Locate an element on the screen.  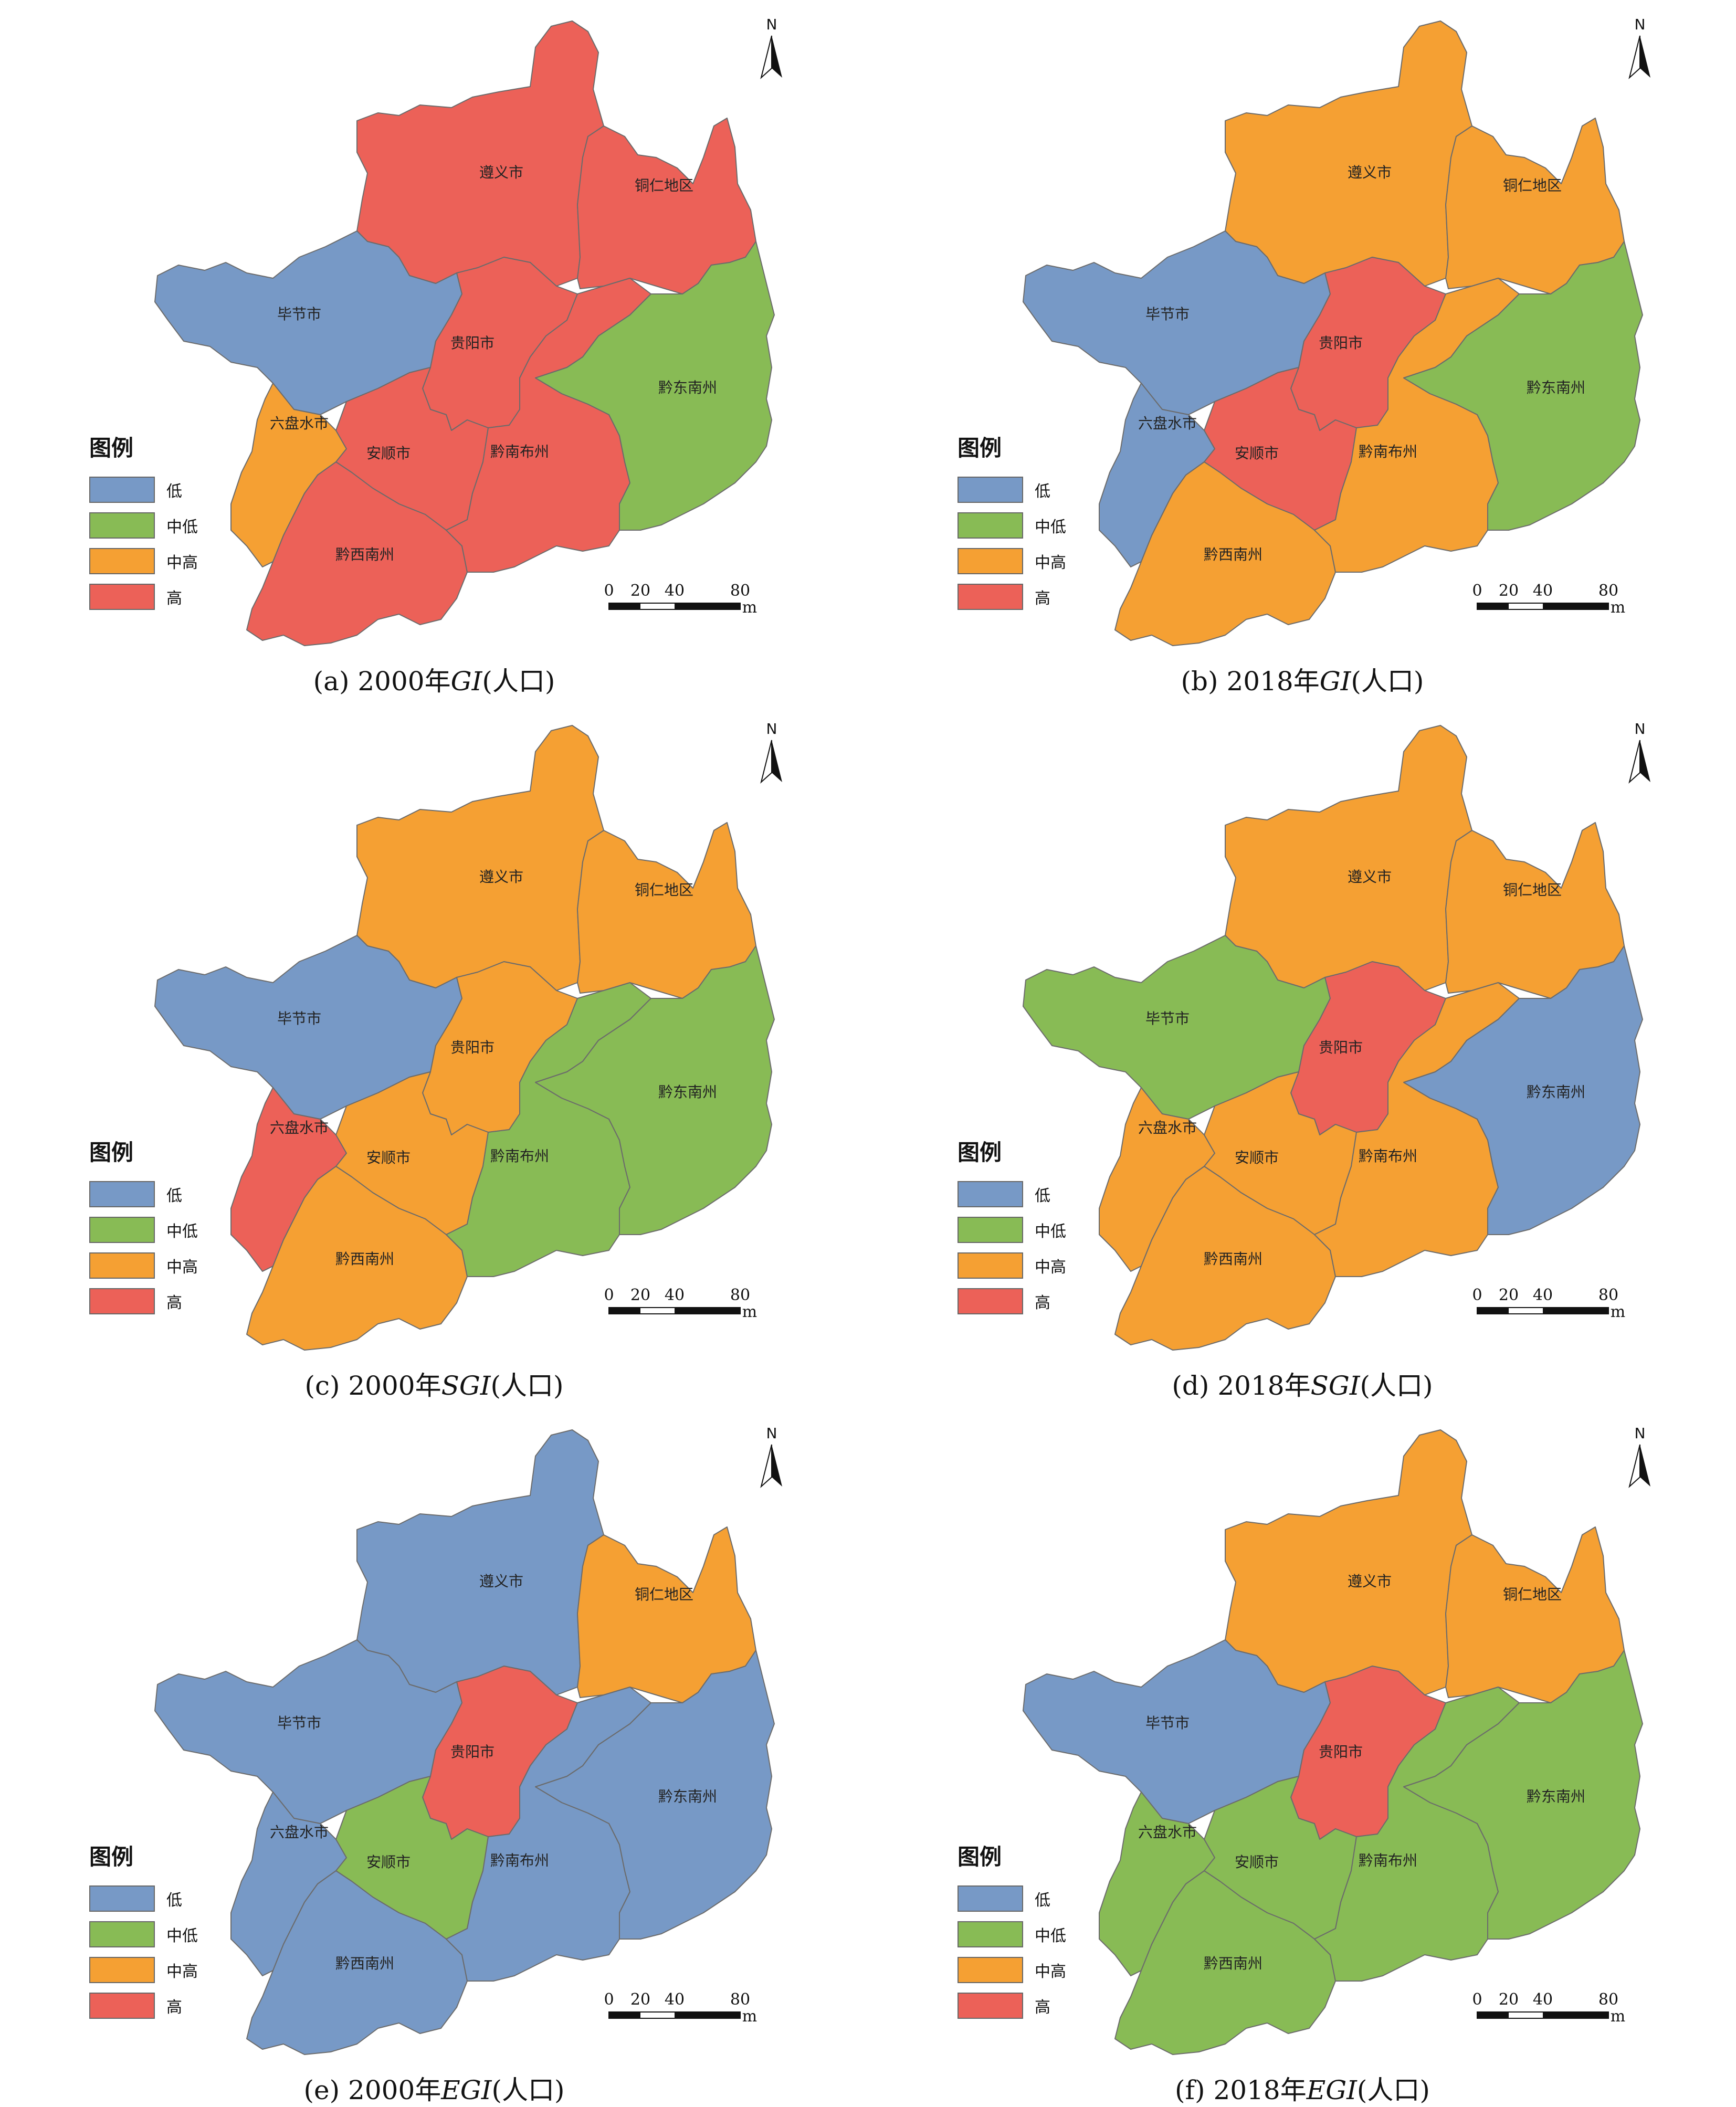
caption-suffix: (人口) is located at coordinates (518, 681).